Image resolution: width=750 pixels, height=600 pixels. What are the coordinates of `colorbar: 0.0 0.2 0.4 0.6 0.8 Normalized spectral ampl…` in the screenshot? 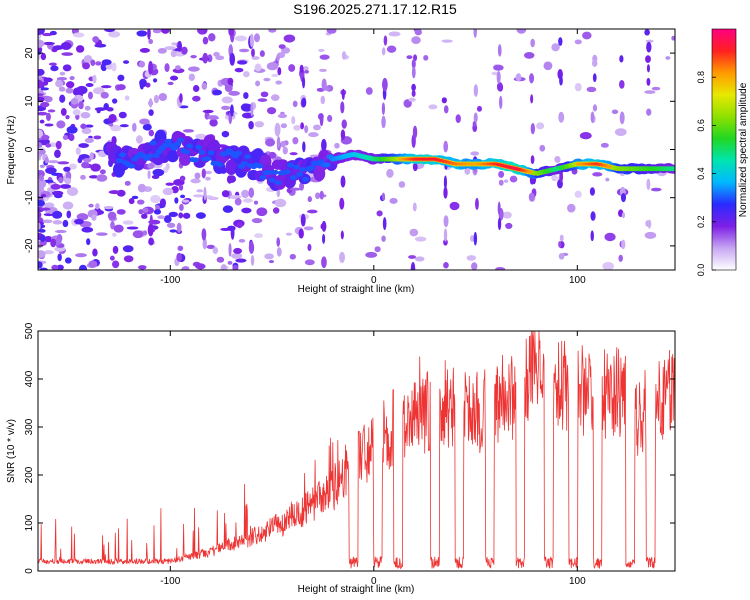 It's located at (722, 152).